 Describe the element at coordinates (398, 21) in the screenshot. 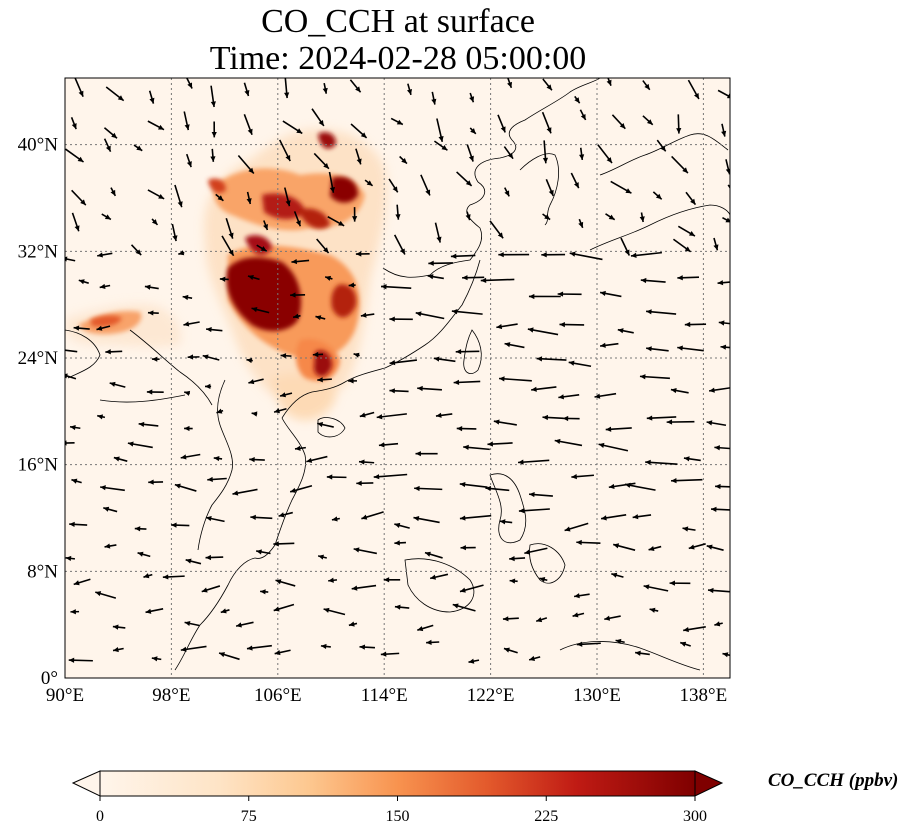

I see `map-title-line1: CO_CCH at surface` at that location.